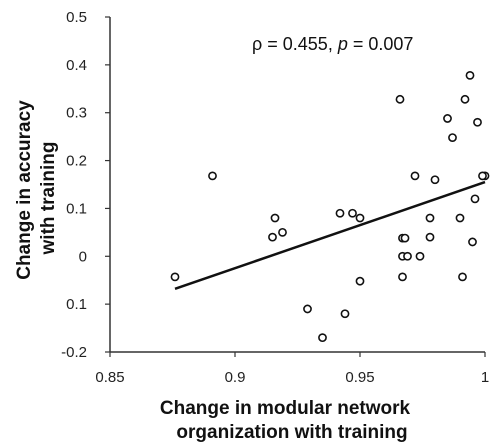 The image size is (490, 442). What do you see at coordinates (285, 408) in the screenshot?
I see `x-axis-title-line-1: Change in modular network` at bounding box center [285, 408].